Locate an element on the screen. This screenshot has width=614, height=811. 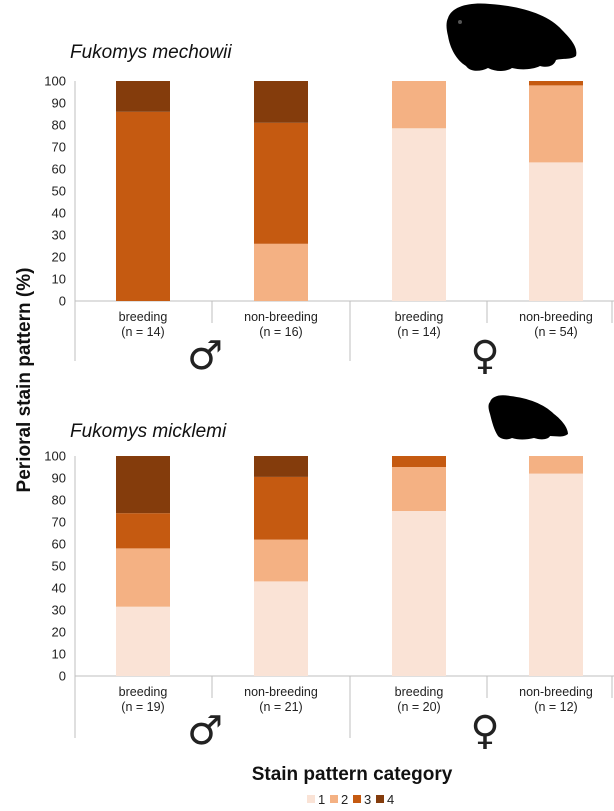
sample-size-label: (n = 54) is located at coordinates (555, 332).